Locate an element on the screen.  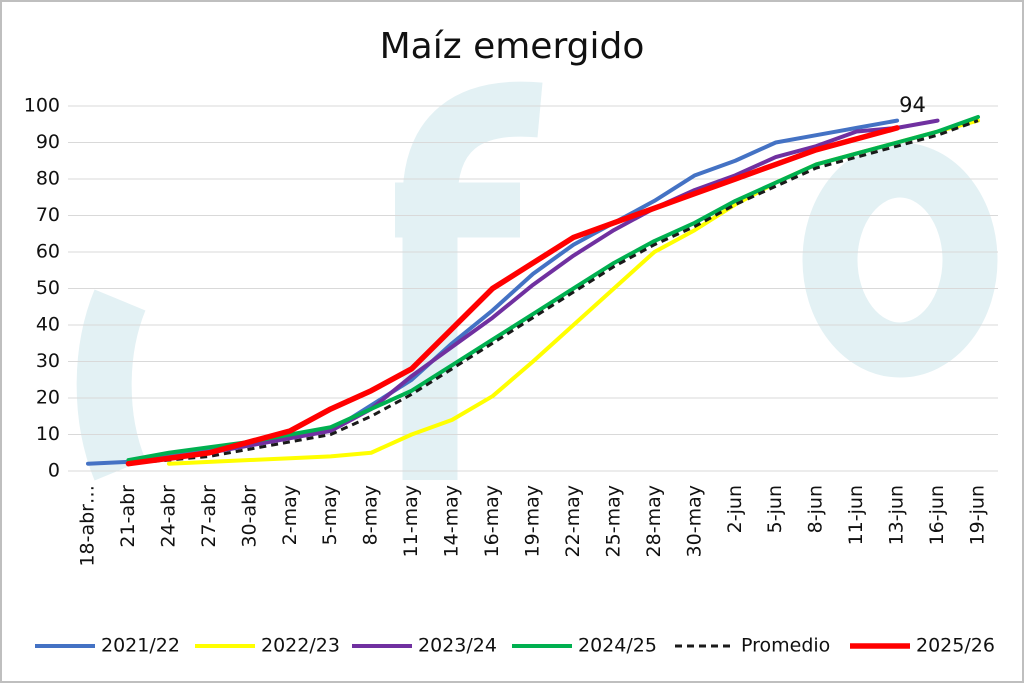
legend-label: Promedio is located at coordinates (785, 646).